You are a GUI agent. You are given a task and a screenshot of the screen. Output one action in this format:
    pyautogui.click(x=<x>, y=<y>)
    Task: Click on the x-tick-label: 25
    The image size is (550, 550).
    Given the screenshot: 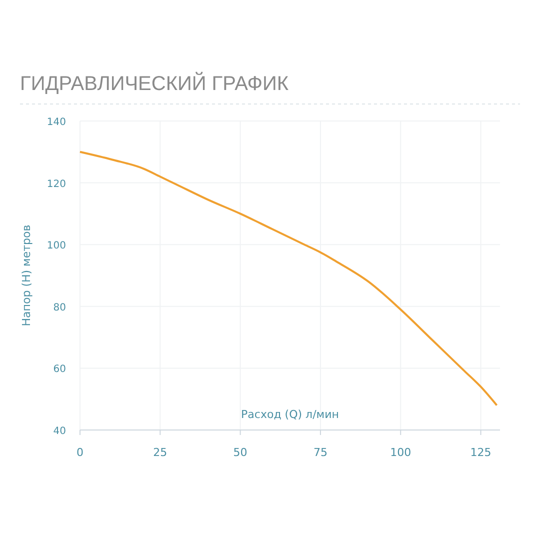 What is the action you would take?
    pyautogui.click(x=160, y=452)
    